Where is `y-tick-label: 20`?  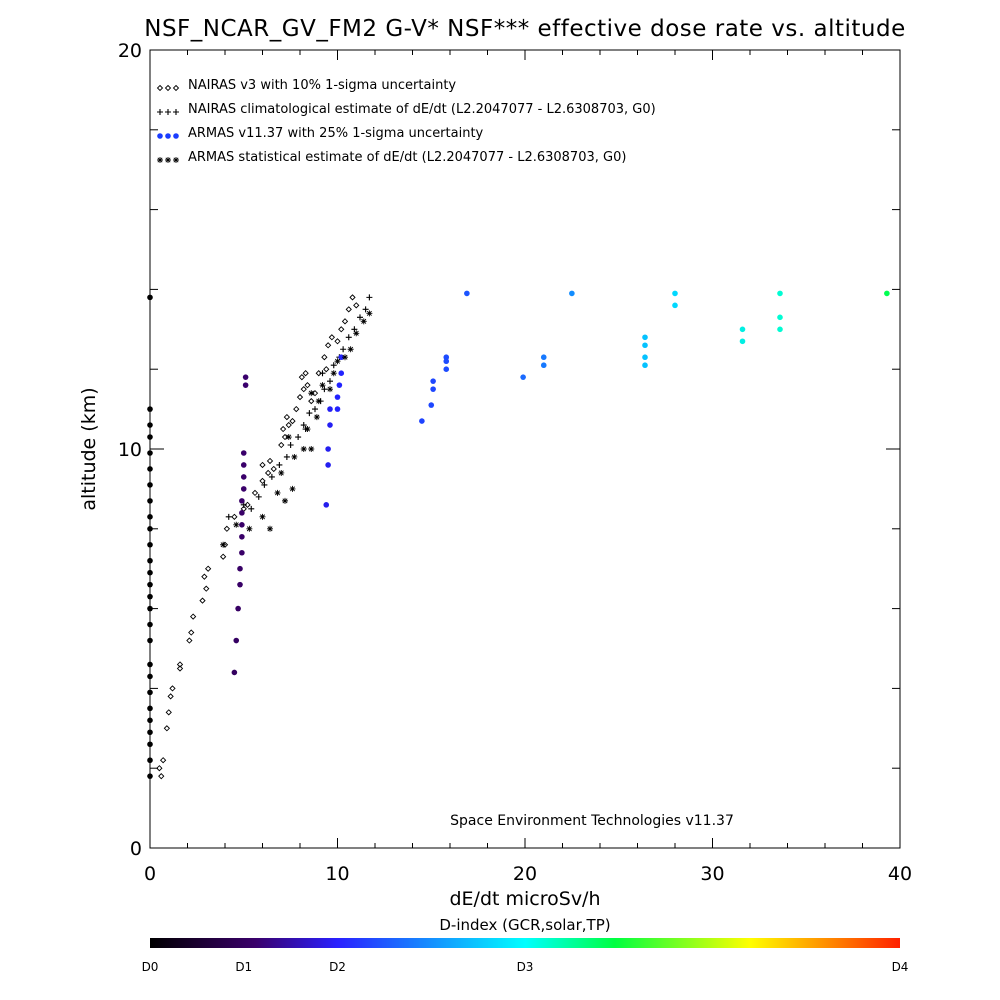 y-tick-label: 20 is located at coordinates (130, 51).